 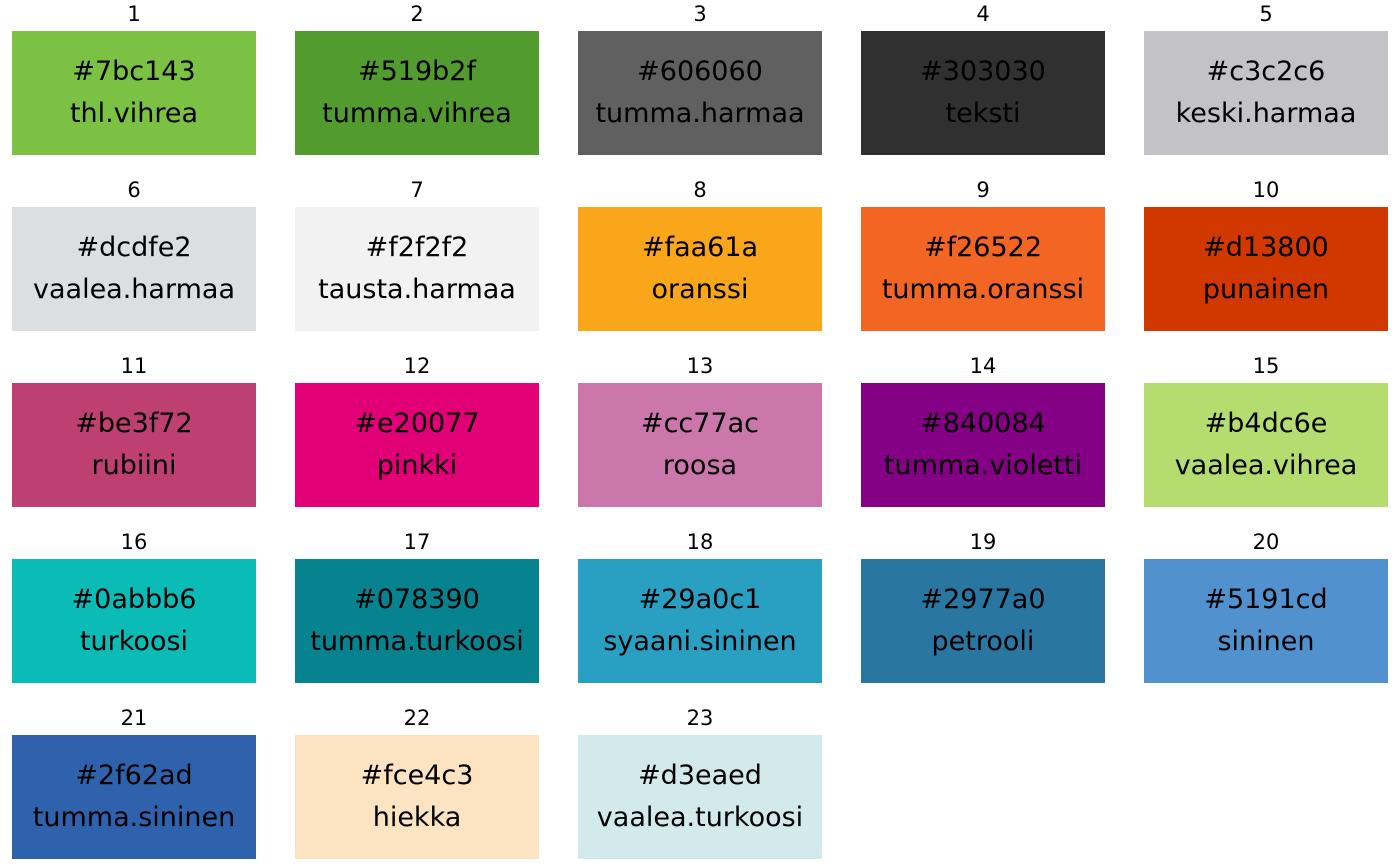 I want to click on swatch-cell: 14 #840084 tumma.violetti, so click(x=983, y=431).